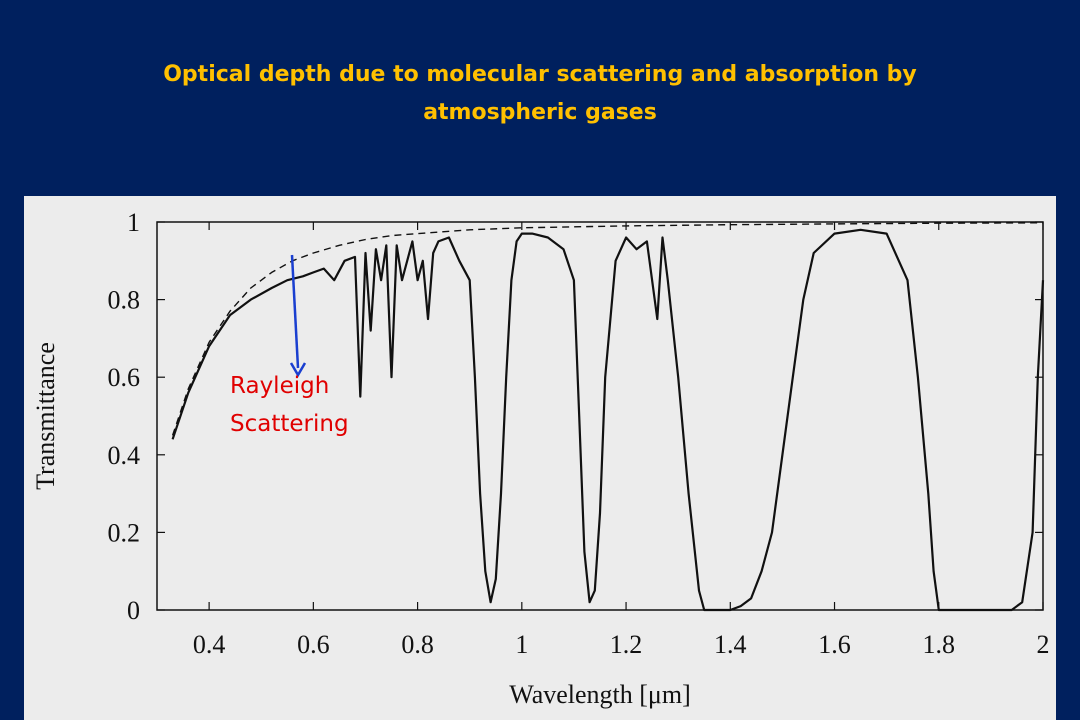 Image resolution: width=1080 pixels, height=720 pixels. I want to click on y-tick-label: 0.2, so click(124, 532).